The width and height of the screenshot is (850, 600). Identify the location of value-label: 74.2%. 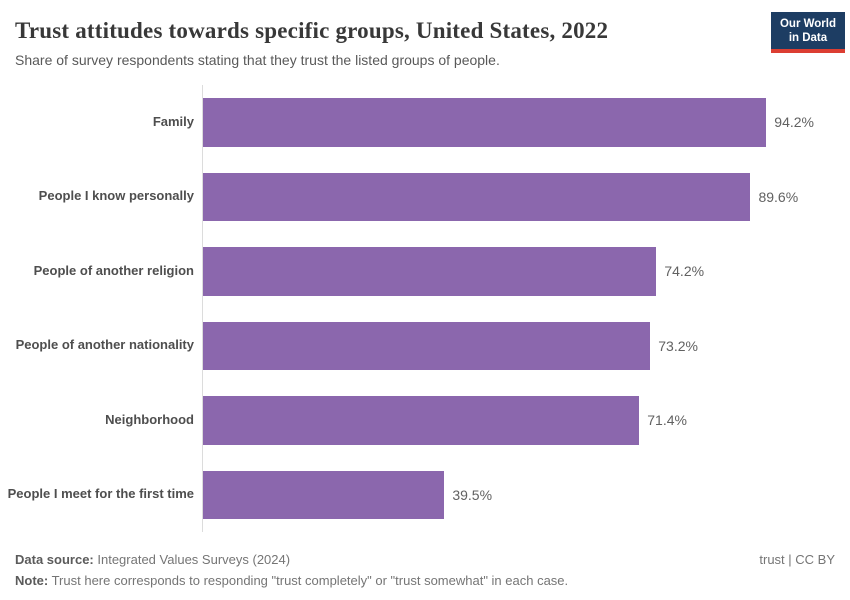
(684, 271).